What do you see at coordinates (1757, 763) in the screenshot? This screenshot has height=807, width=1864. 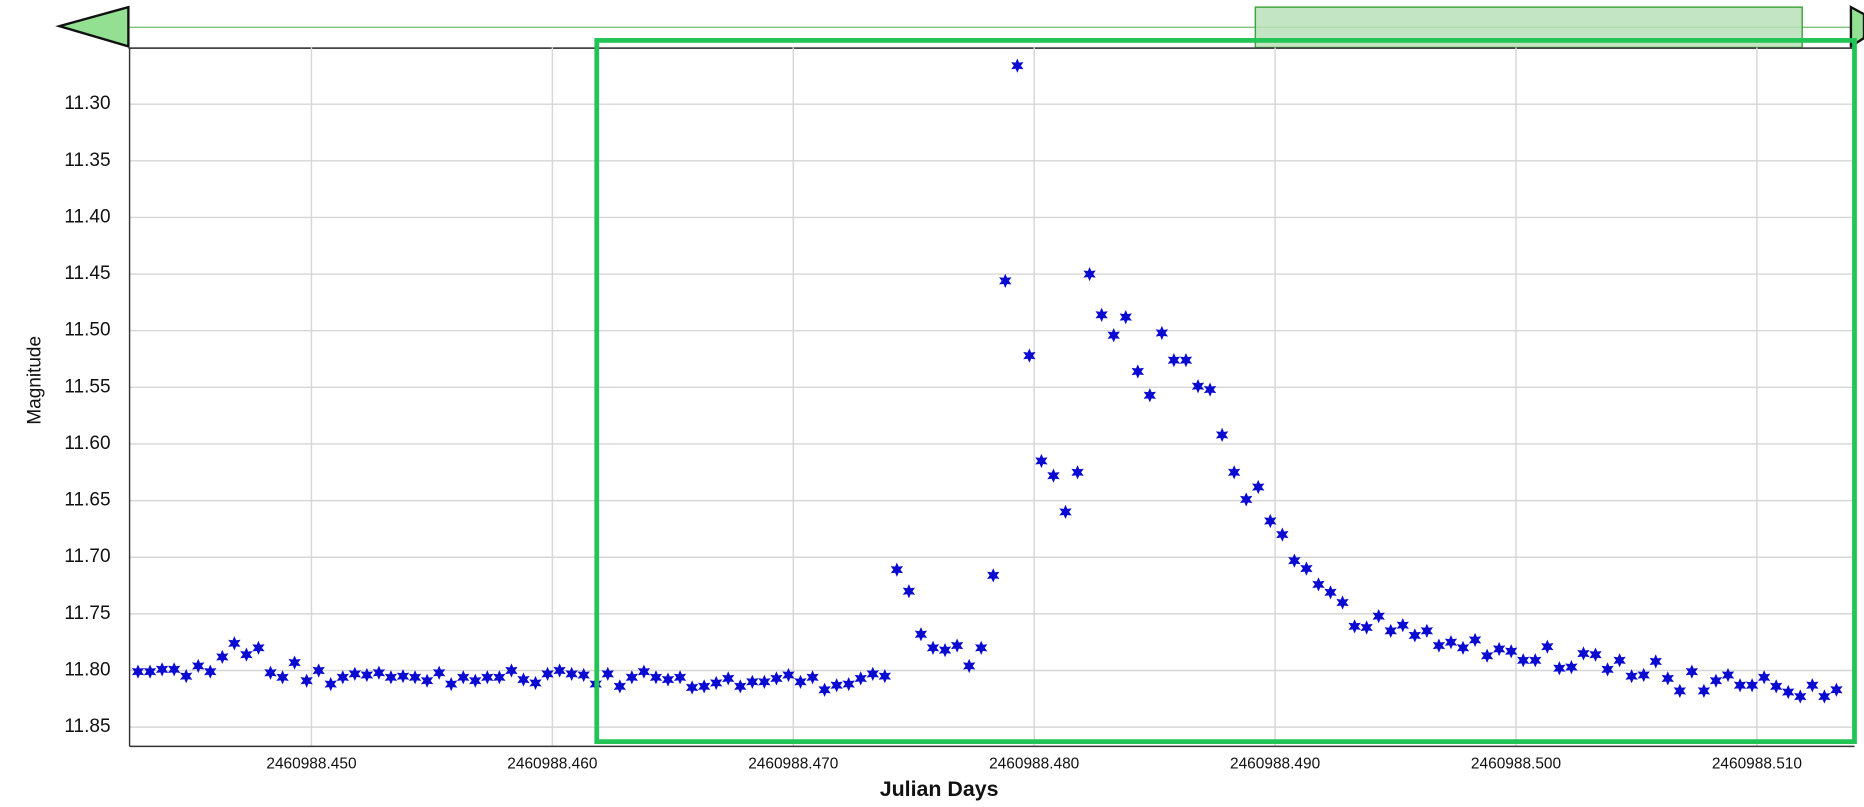 I see `x-tick-label: 2460988.510` at bounding box center [1757, 763].